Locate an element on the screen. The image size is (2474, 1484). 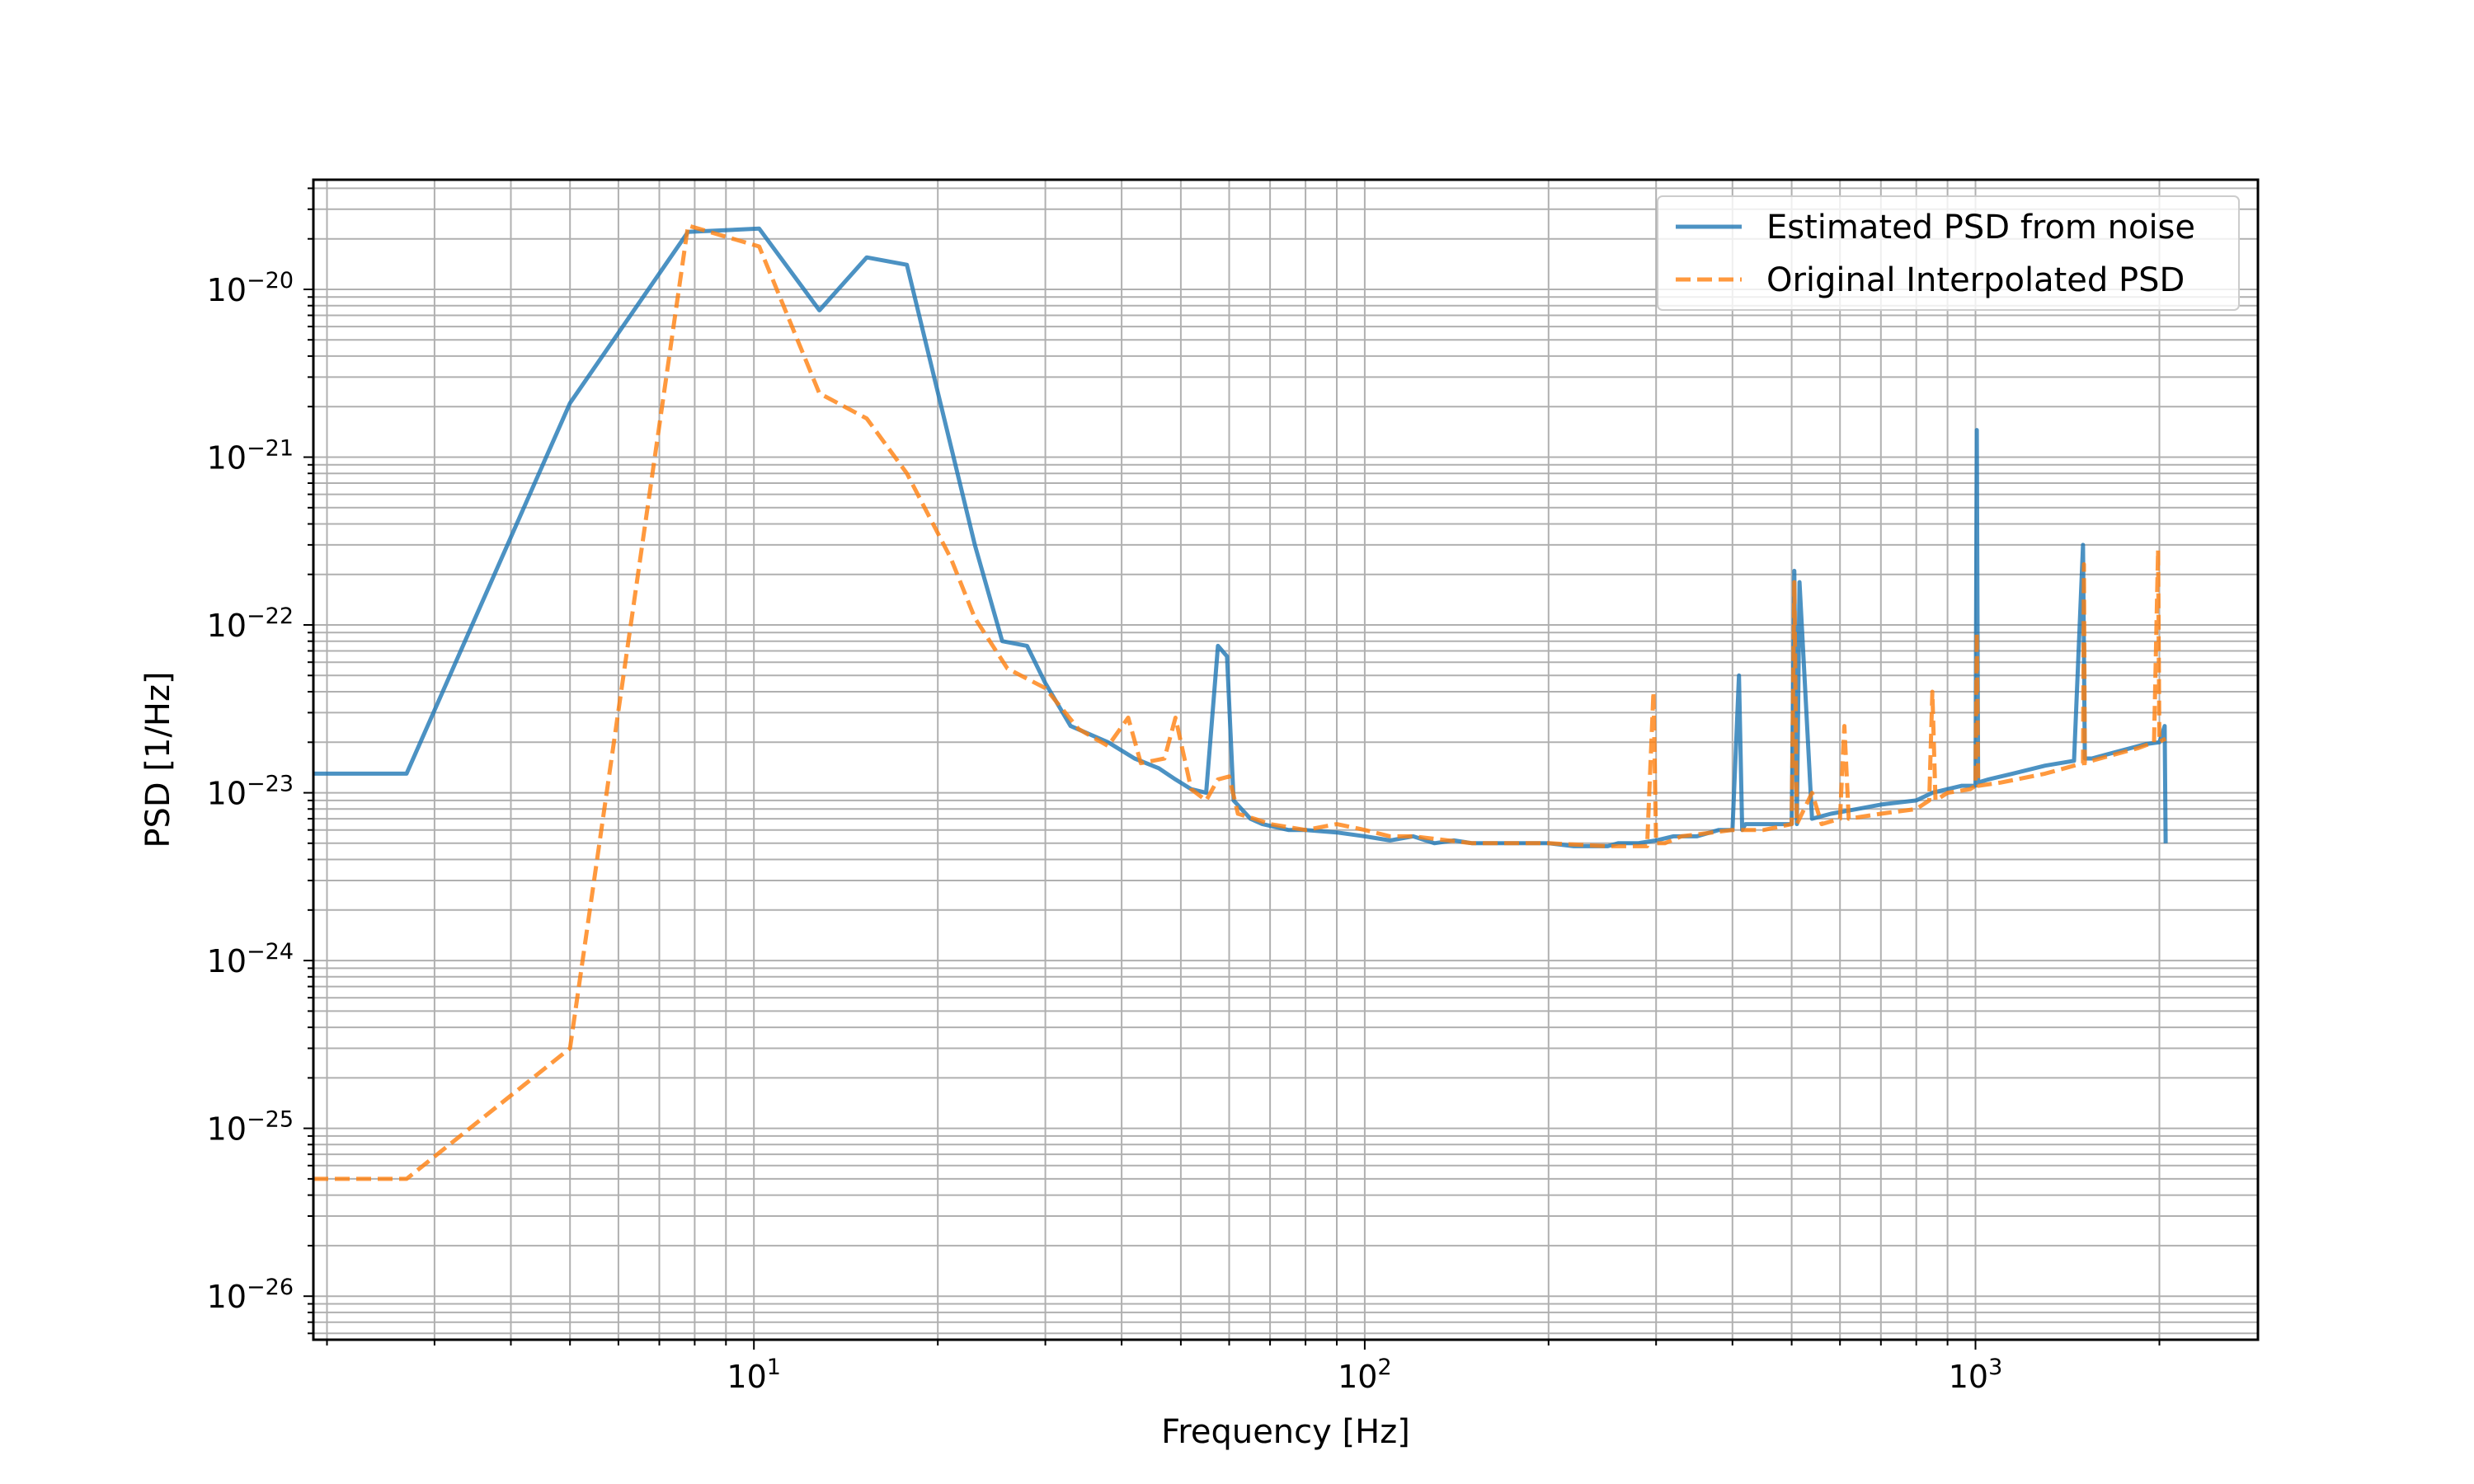
x-tick-exponent: 1 is located at coordinates (774, 1367).